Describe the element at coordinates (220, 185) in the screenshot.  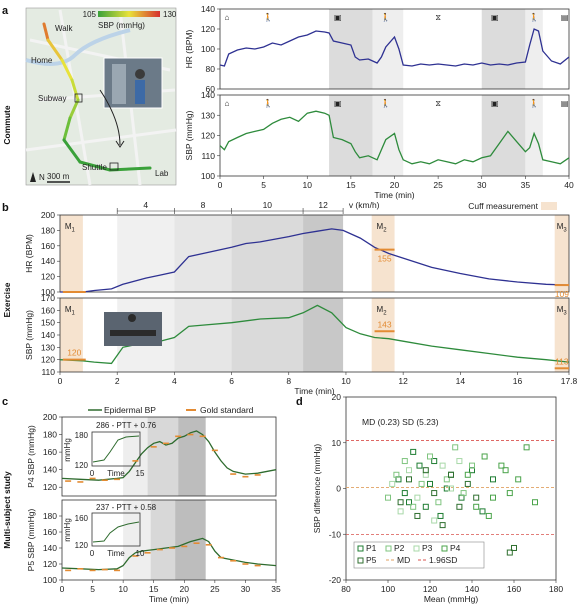
I see `x-tick-label: 0` at that location.